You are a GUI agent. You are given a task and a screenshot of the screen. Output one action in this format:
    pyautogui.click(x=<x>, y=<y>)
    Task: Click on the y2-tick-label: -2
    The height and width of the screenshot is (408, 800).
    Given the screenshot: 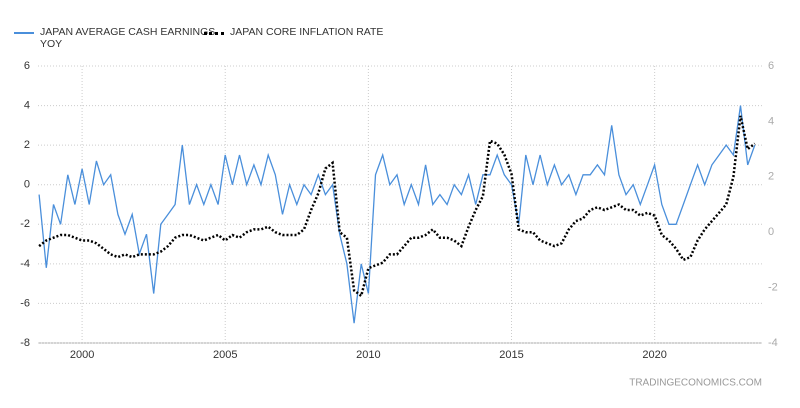 What is the action you would take?
    pyautogui.click(x=773, y=288)
    